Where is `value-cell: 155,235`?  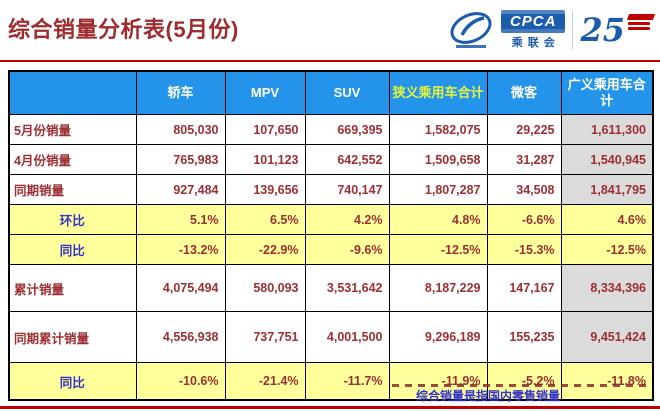 value-cell: 155,235 is located at coordinates (524, 337).